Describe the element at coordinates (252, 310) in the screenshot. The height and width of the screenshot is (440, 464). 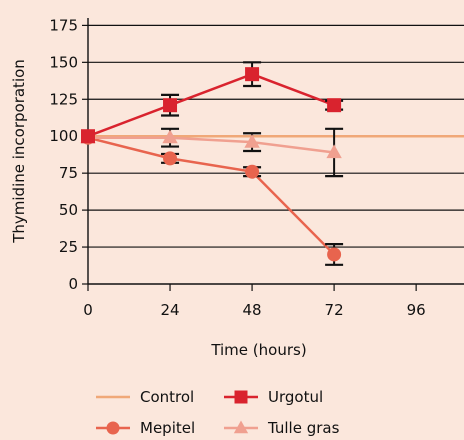
I see `x-tick-label: 48` at that location.